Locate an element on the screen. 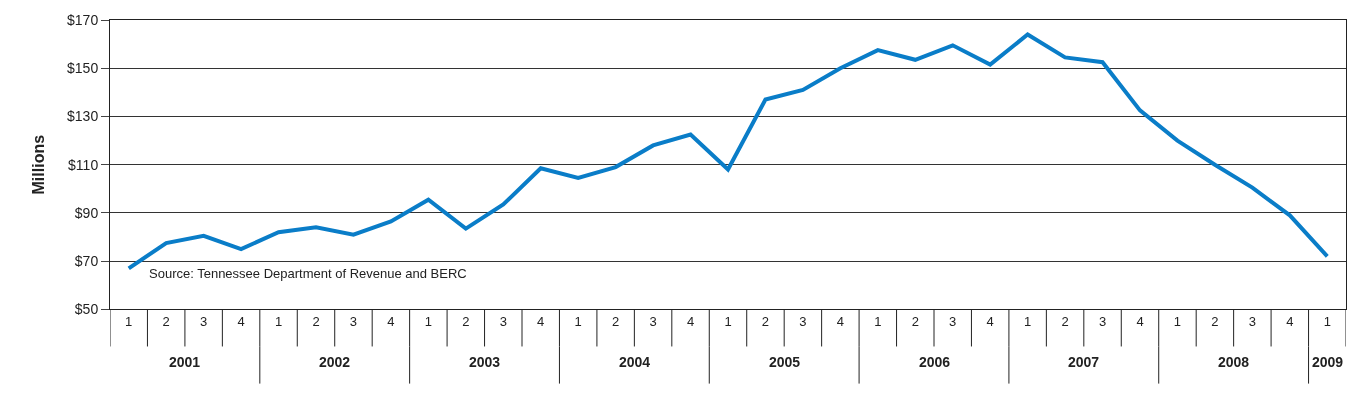 Image resolution: width=1366 pixels, height=409 pixels. text: 2008 is located at coordinates (1234, 362).